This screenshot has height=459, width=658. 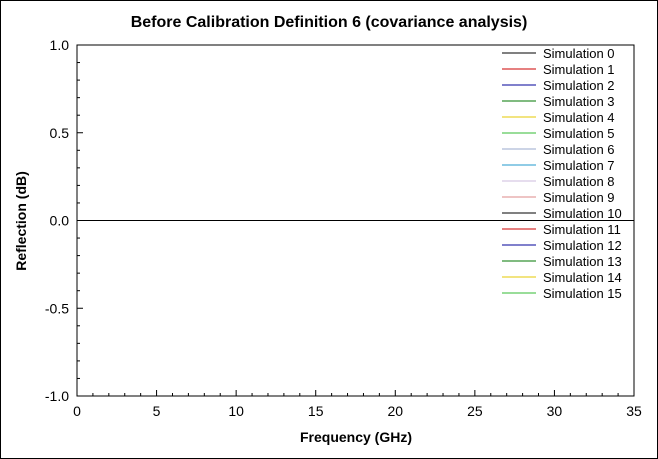 What do you see at coordinates (21, 221) in the screenshot?
I see `y-axis-label: Reflection (dB)` at bounding box center [21, 221].